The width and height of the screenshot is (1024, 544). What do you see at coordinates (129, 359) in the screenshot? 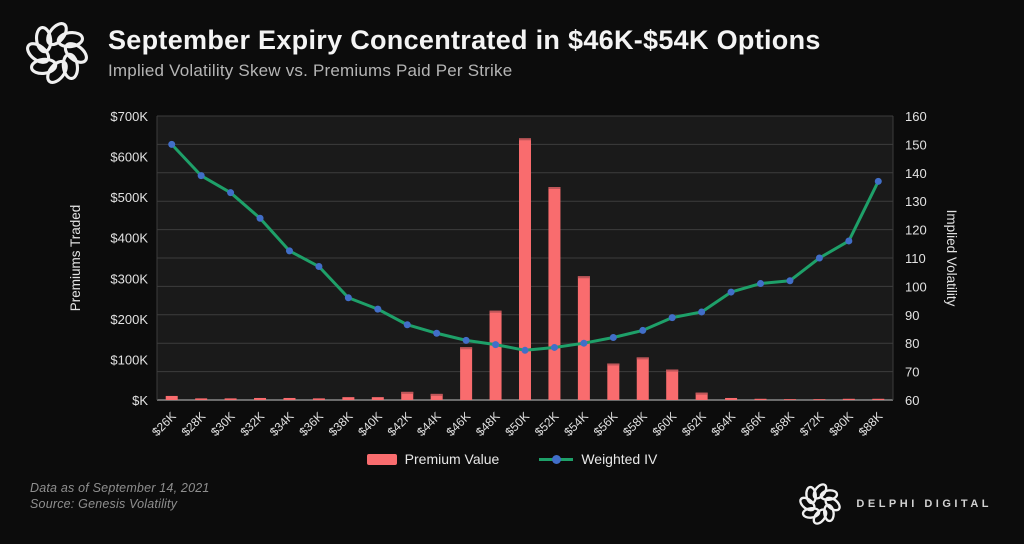
I see `left-axis-tick: $100K` at bounding box center [129, 359].